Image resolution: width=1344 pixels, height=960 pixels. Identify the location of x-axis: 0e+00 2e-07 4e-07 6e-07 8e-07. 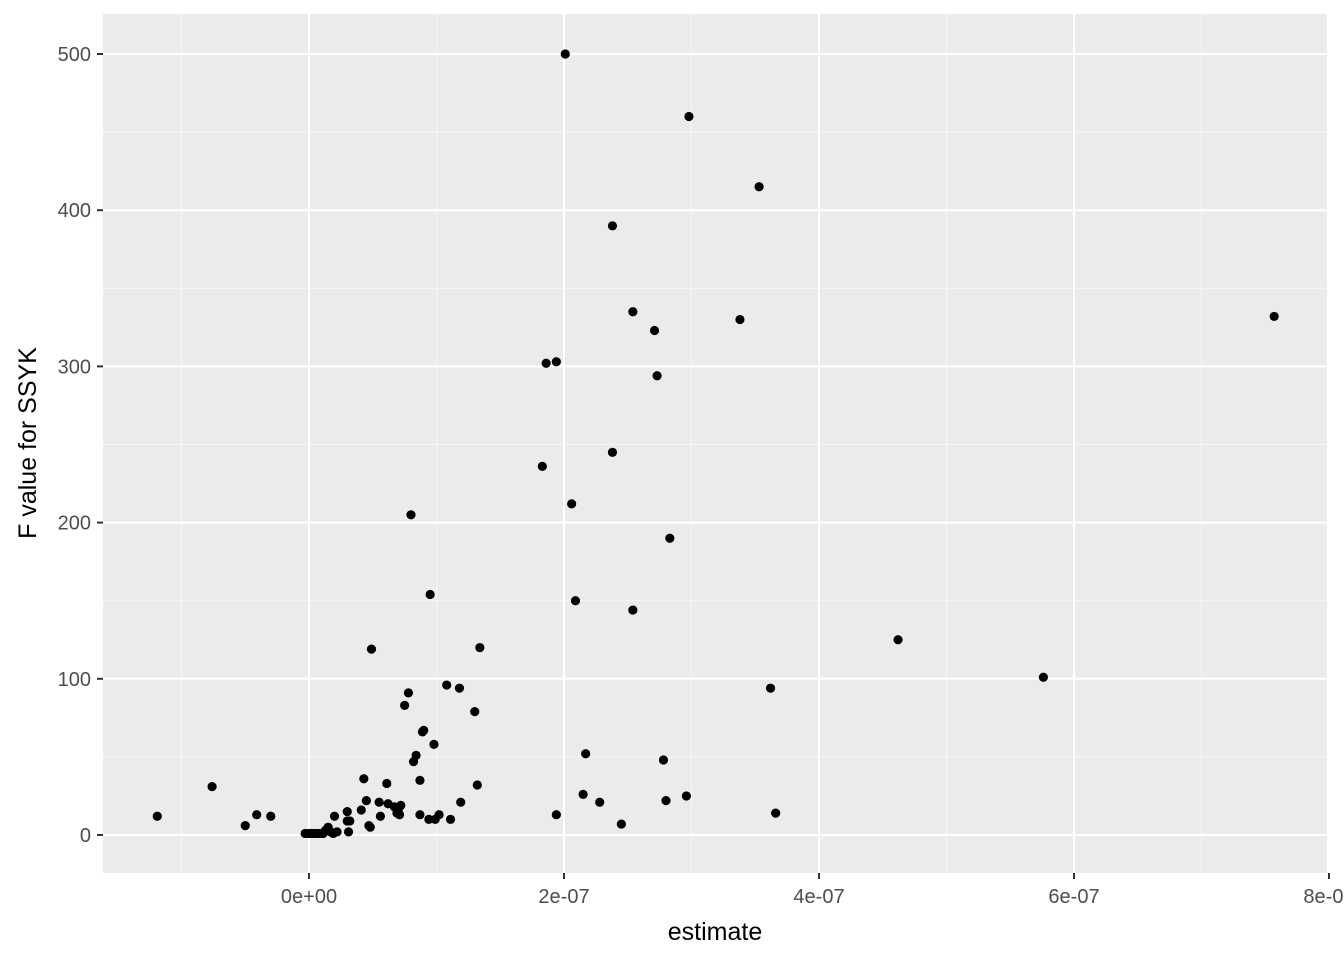
(812, 890).